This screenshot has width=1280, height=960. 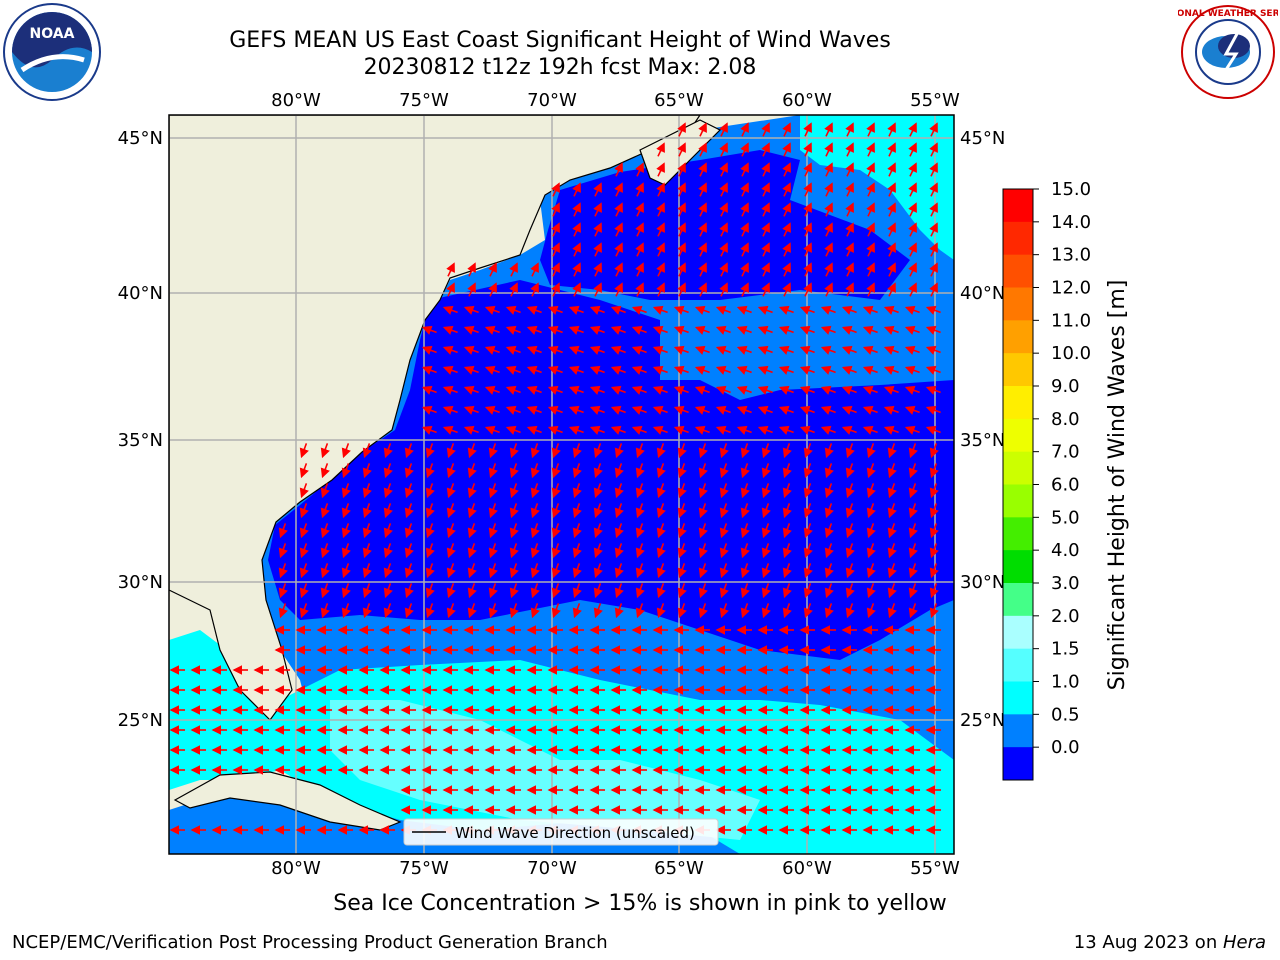 What do you see at coordinates (1065, 649) in the screenshot?
I see `colorbar-tick-label: 1.5` at bounding box center [1065, 649].